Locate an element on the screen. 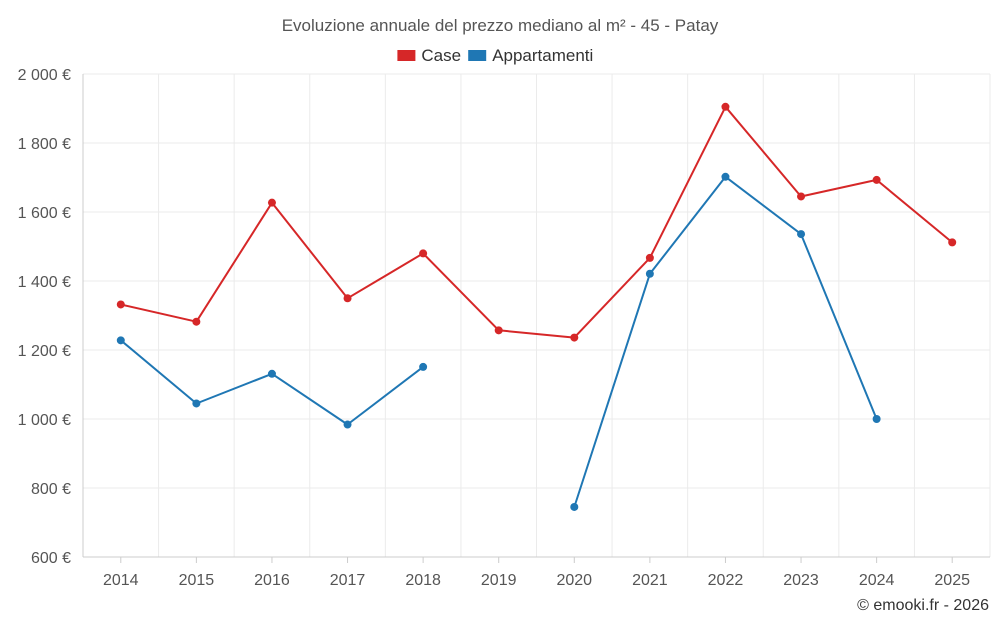  credit-text: © emooki.fr - 2026 is located at coordinates (923, 605).